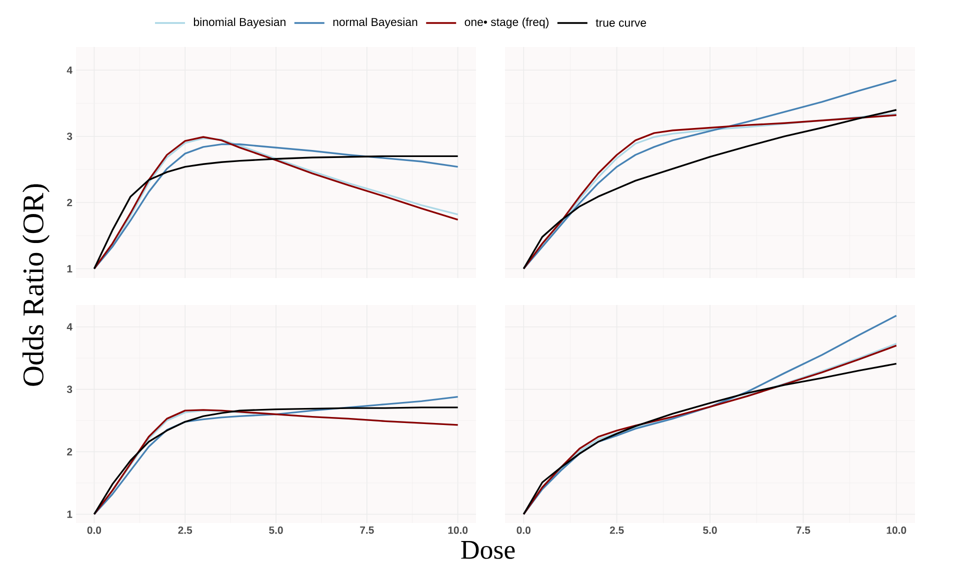 This screenshot has width=977, height=568. Describe the element at coordinates (488, 550) in the screenshot. I see `x-axis-title: Dose` at that location.